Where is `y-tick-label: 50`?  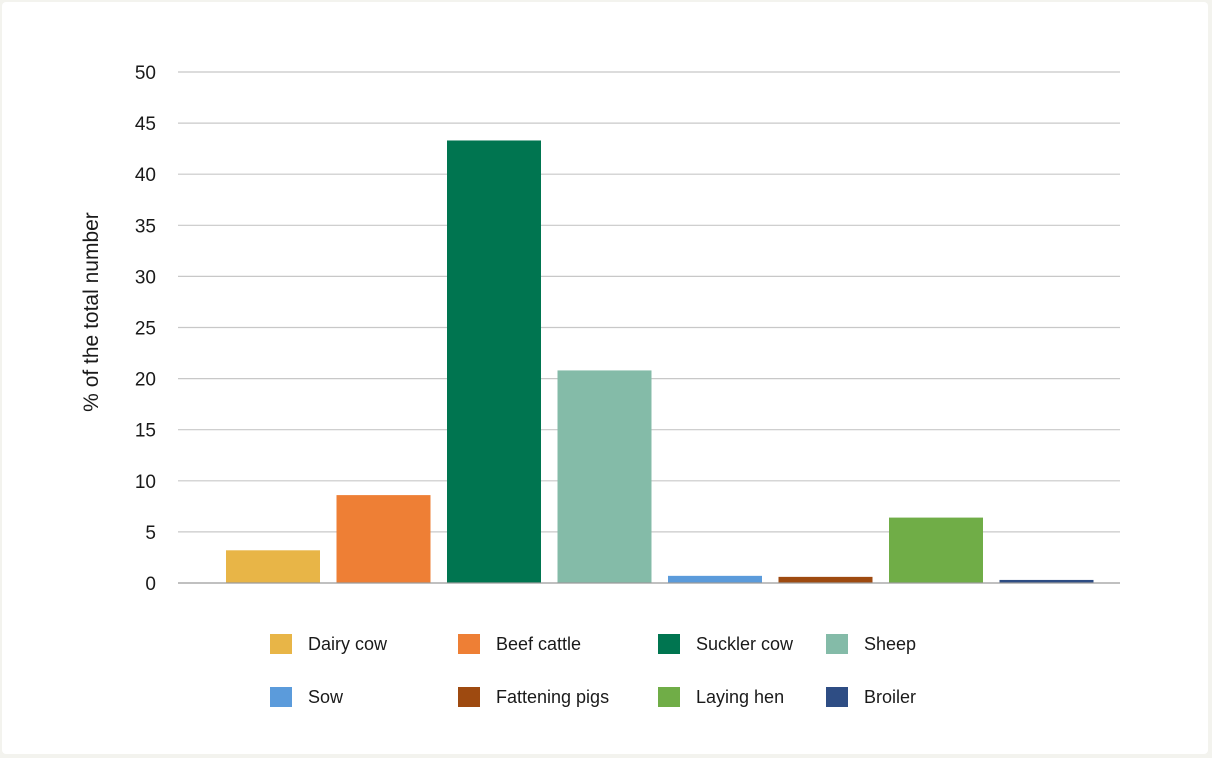 y-tick-label: 50 is located at coordinates (145, 73).